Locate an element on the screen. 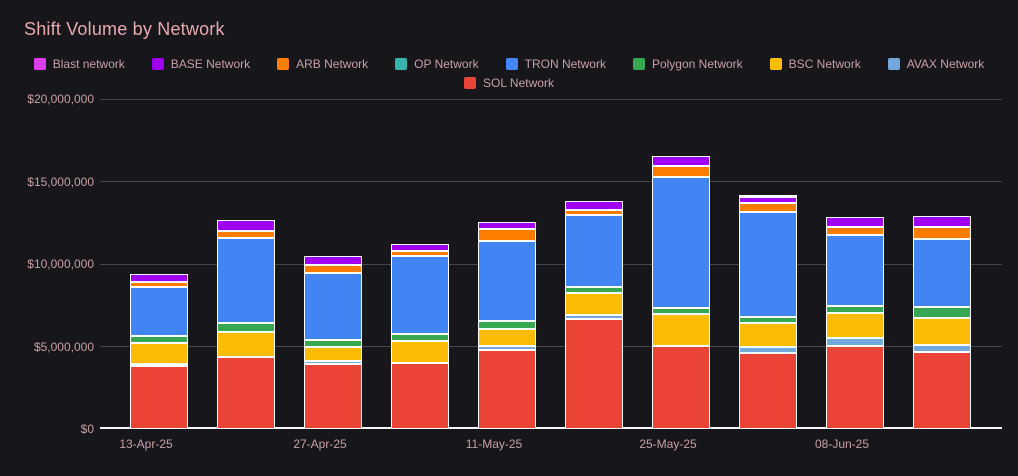 This screenshot has height=476, width=1018. y-tick-label: $15,000,000 is located at coordinates (60, 181).